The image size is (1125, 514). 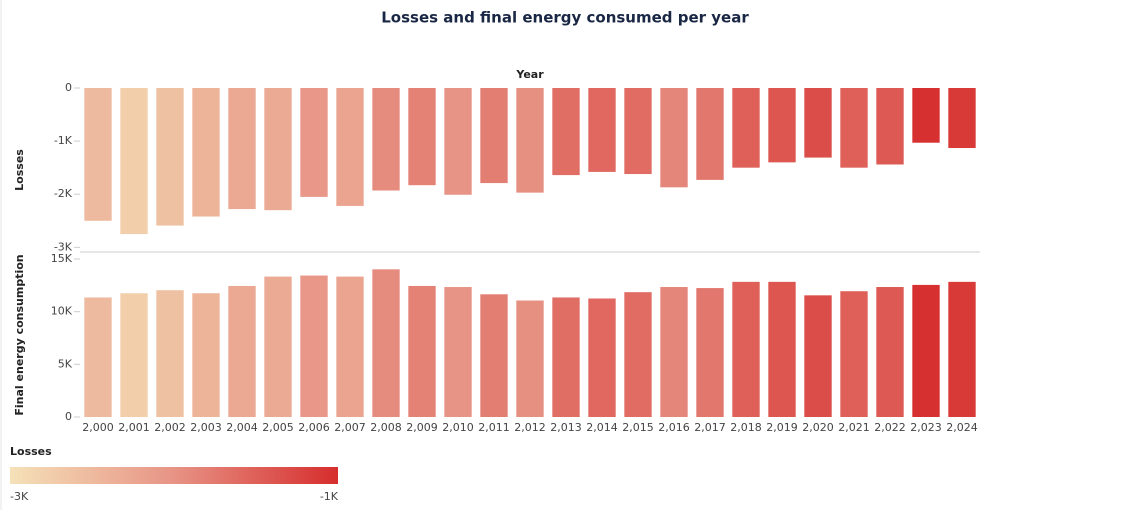 I want to click on y-tick-label: 10K, so click(x=62, y=311).